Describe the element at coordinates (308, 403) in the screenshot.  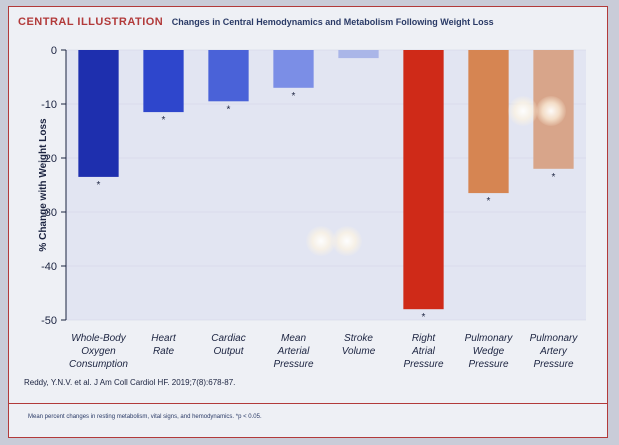
I see `divider` at that location.